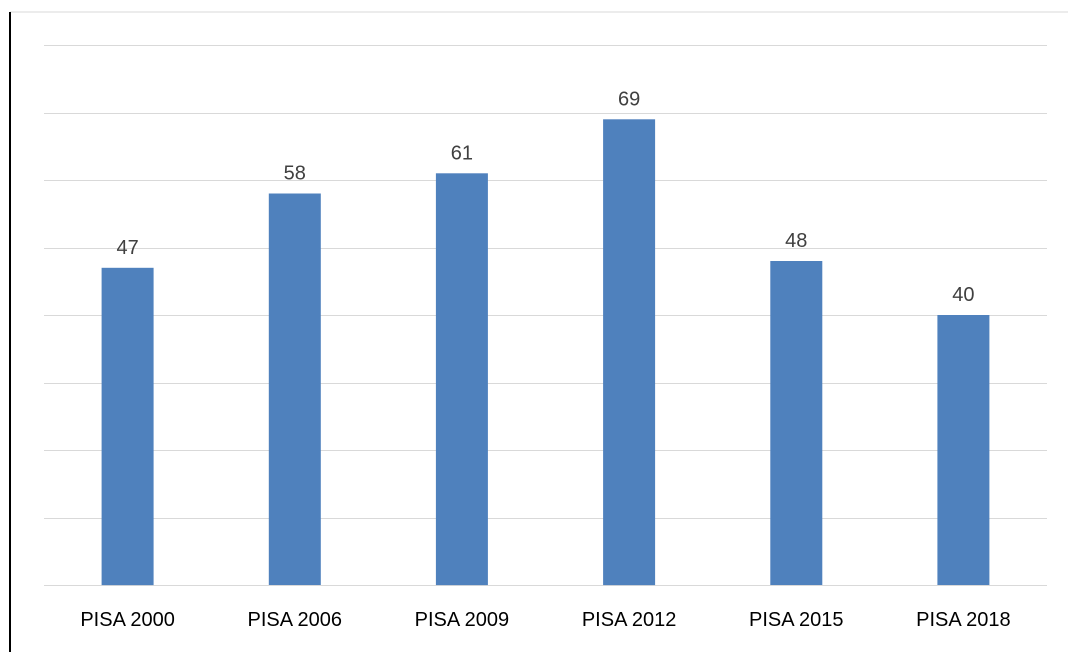 The image size is (1068, 652). Describe the element at coordinates (294, 389) in the screenshot. I see `bar-pisa-2006` at that location.